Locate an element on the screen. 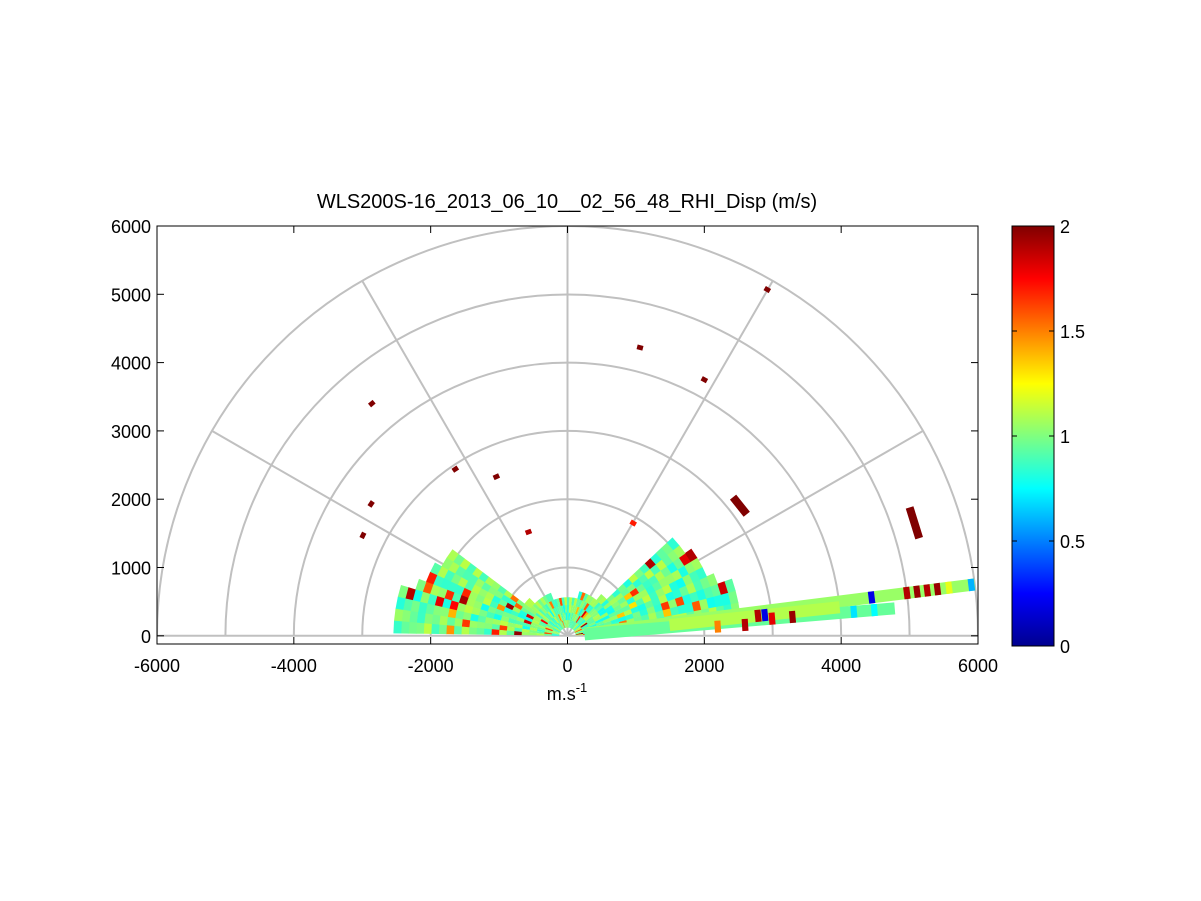  x-tick-label: -6000 is located at coordinates (157, 666).